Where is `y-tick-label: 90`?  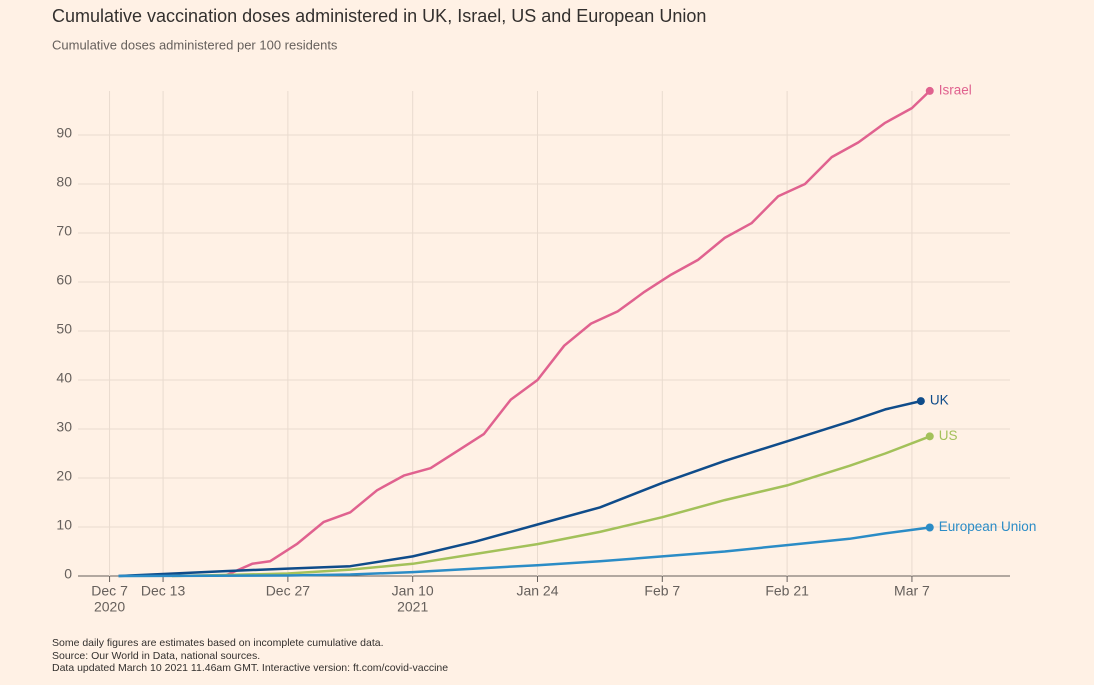
y-tick-label: 90 is located at coordinates (64, 133).